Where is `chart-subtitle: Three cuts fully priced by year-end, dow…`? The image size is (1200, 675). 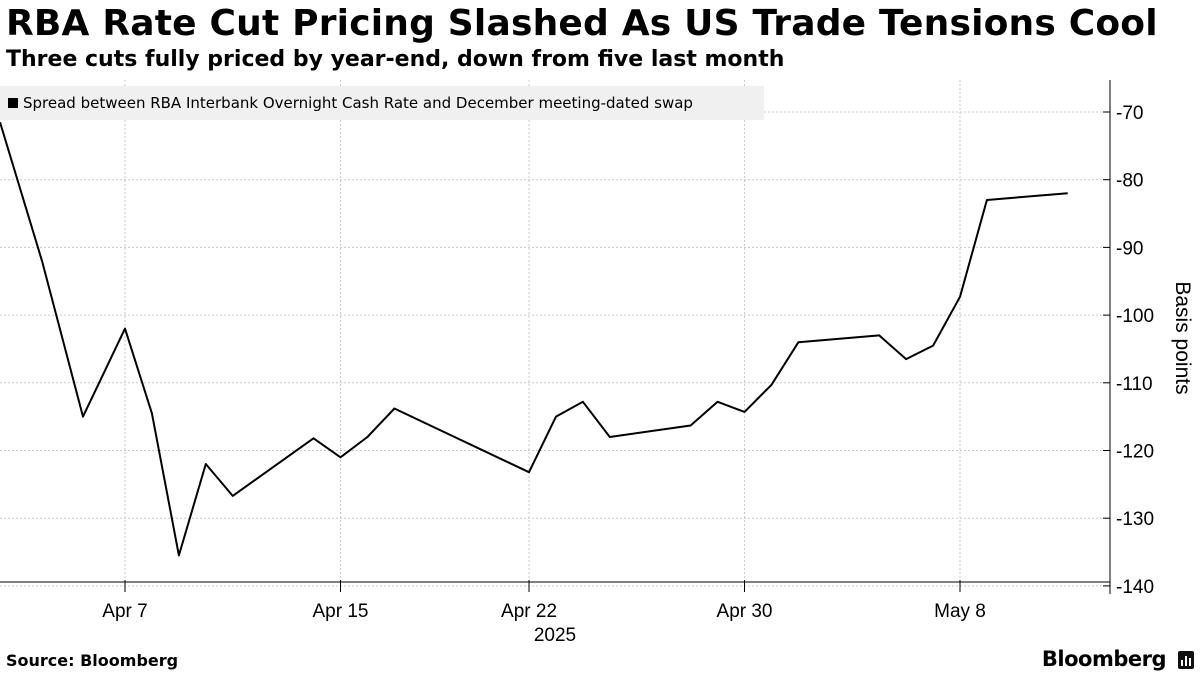
chart-subtitle: Three cuts fully priced by year-end, dow… is located at coordinates (395, 59).